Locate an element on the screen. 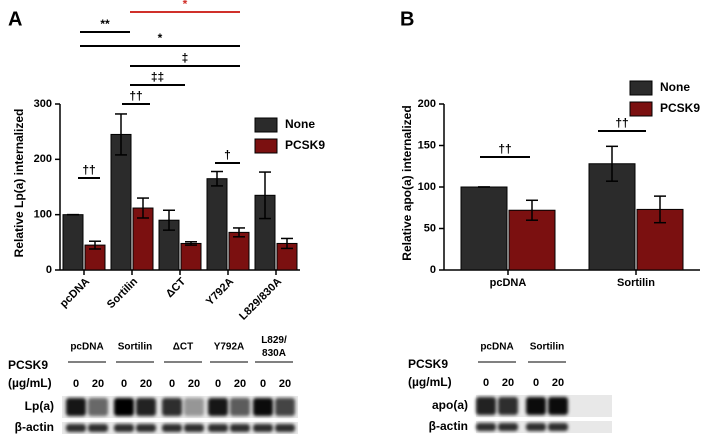  legend-label: None is located at coordinates (675, 87).